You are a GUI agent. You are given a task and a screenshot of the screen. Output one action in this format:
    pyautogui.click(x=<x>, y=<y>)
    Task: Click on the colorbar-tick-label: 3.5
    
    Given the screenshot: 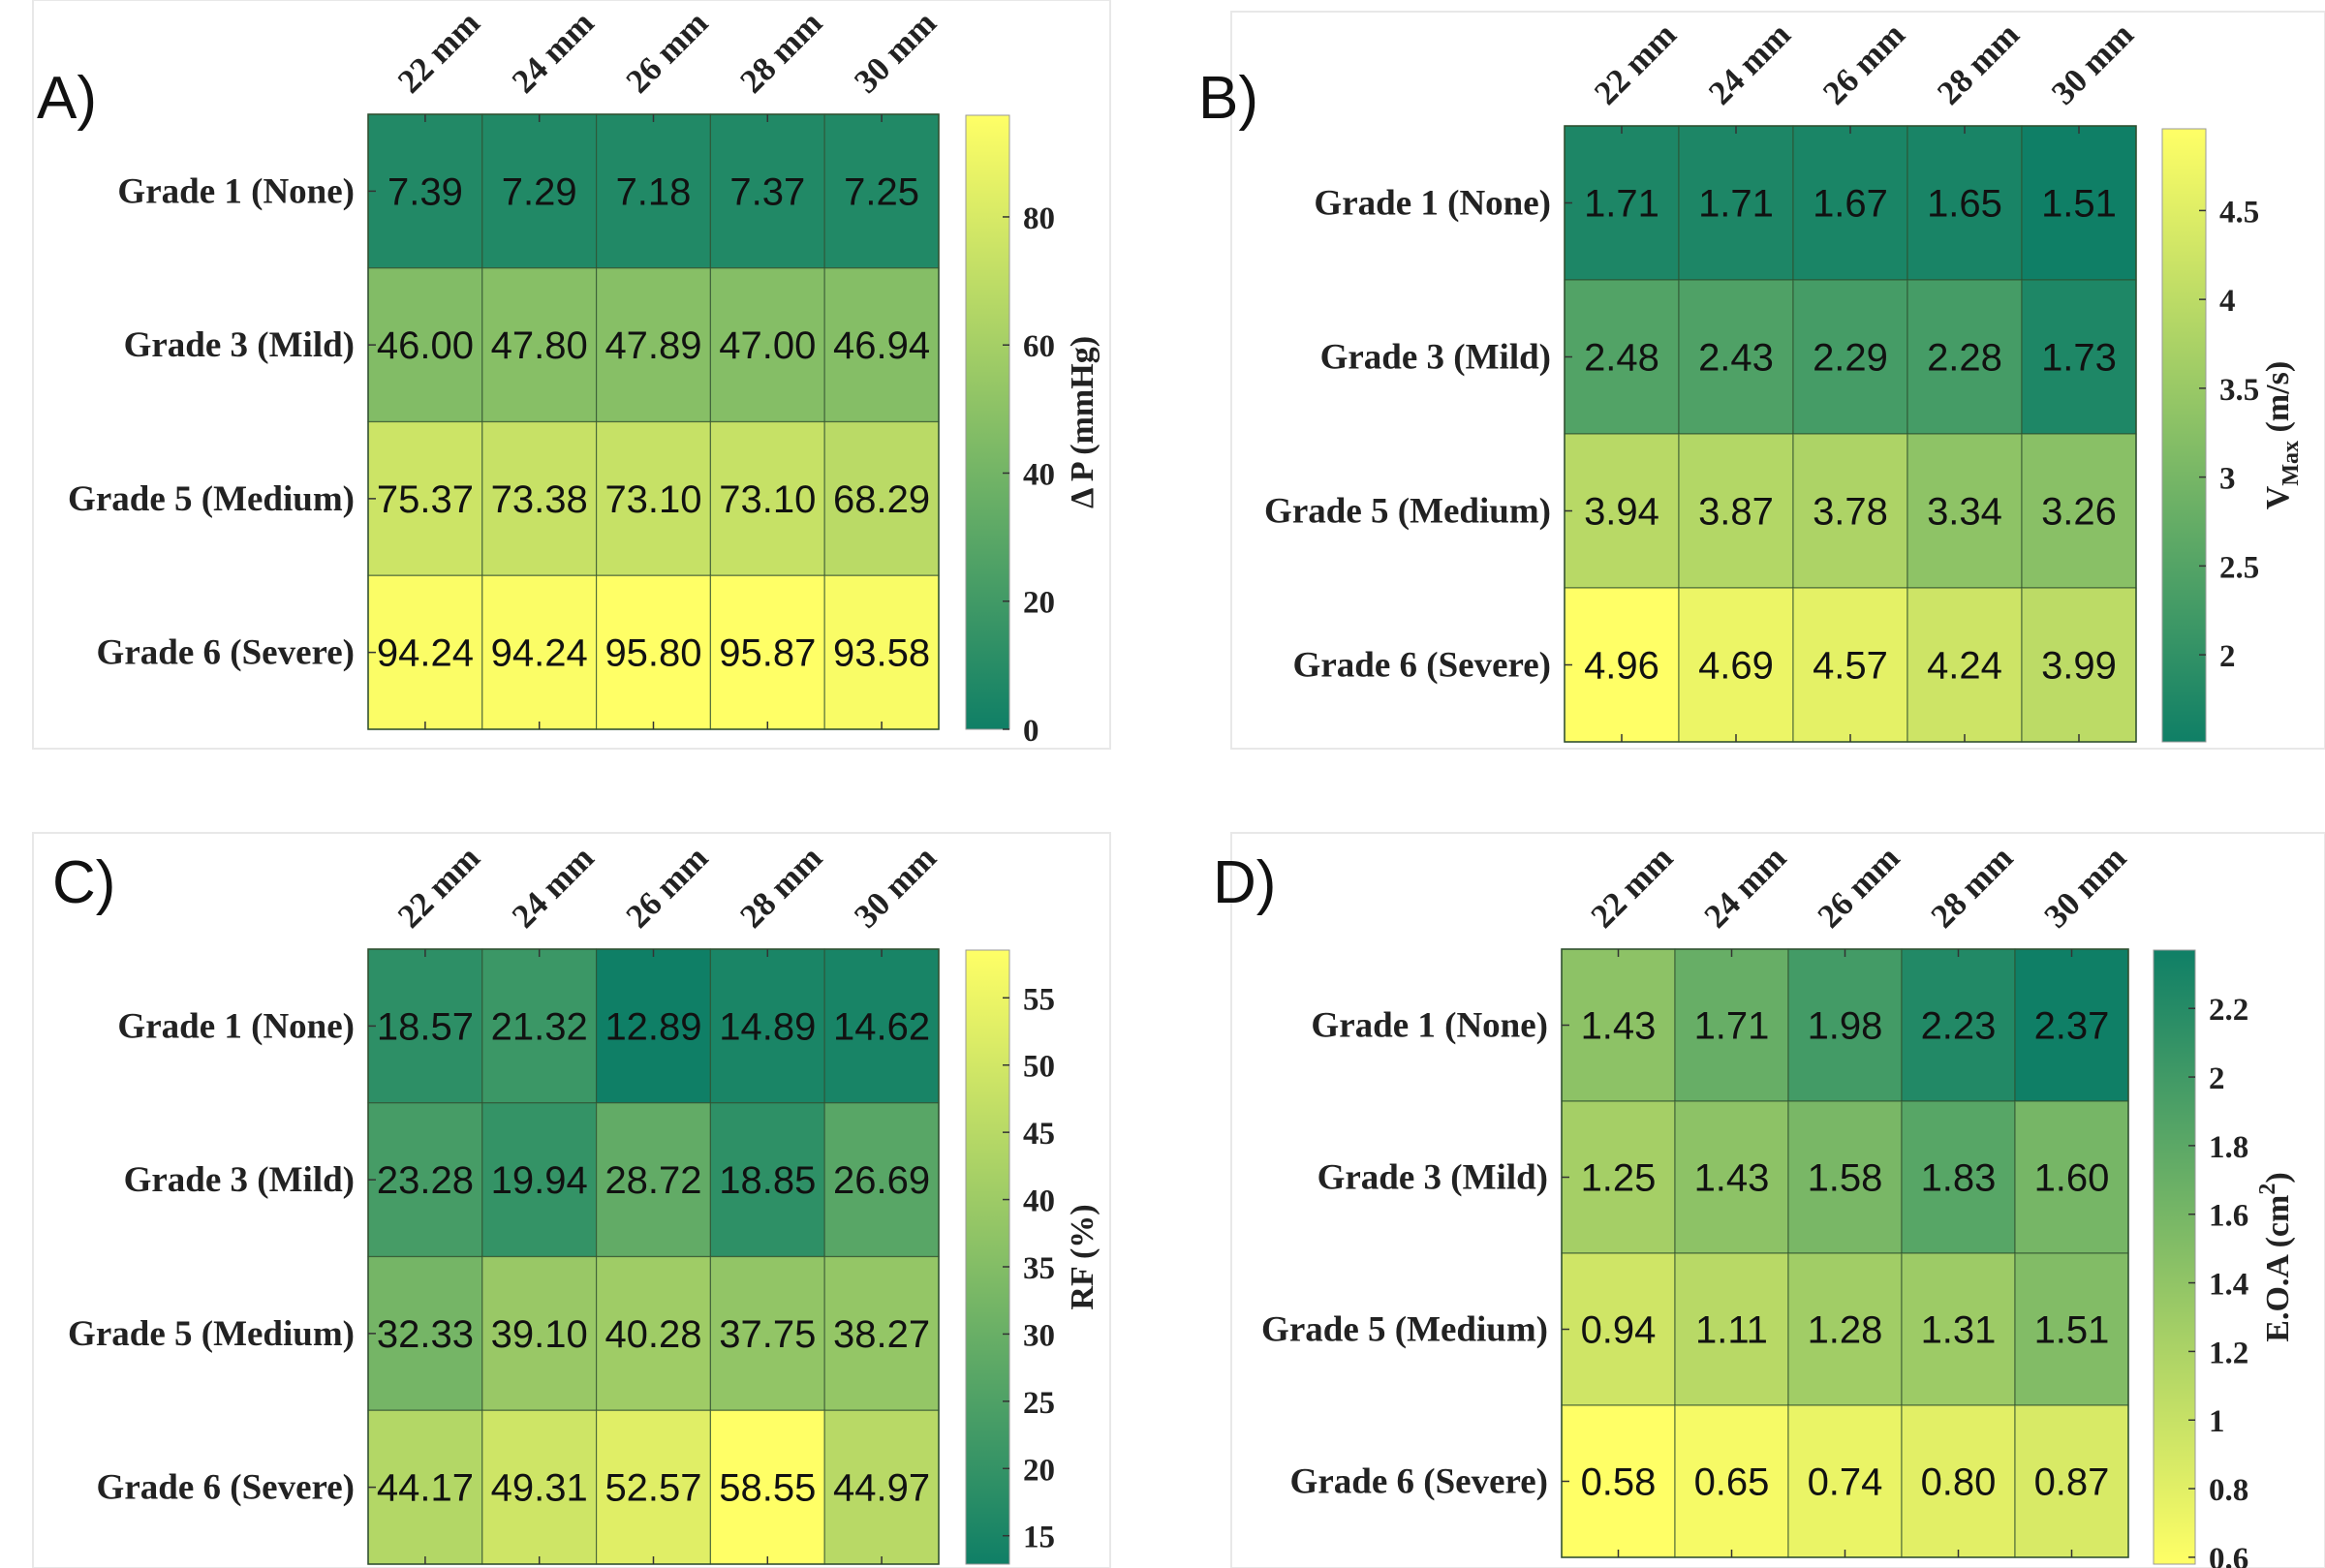 What is the action you would take?
    pyautogui.click(x=2239, y=390)
    